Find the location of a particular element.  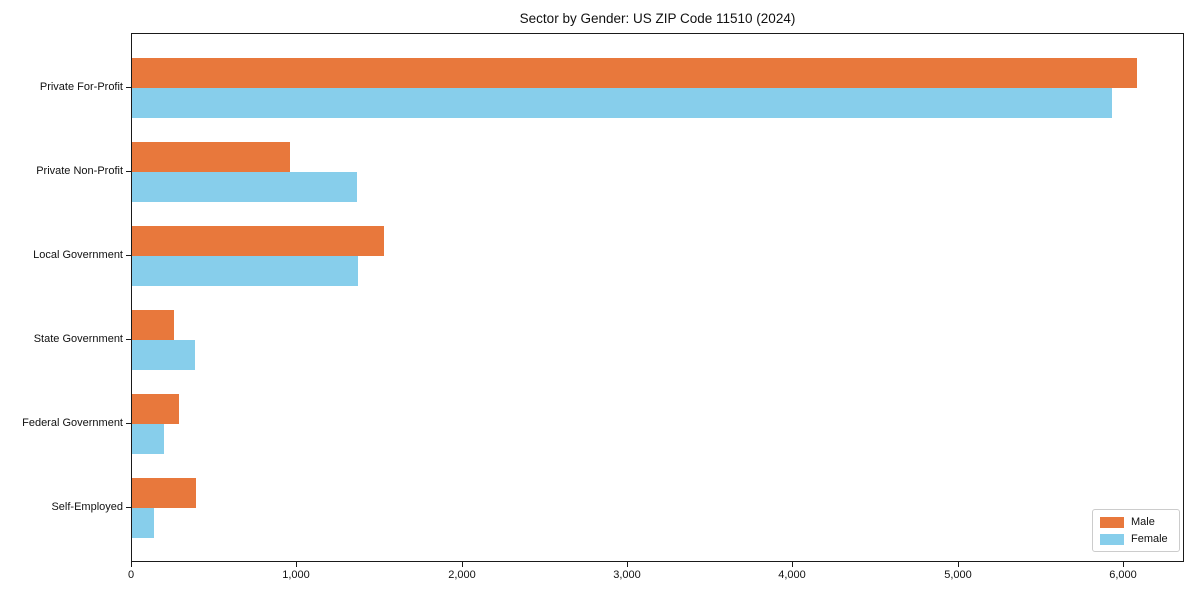

y-tick-label: Private Non-Profit is located at coordinates (79, 171).